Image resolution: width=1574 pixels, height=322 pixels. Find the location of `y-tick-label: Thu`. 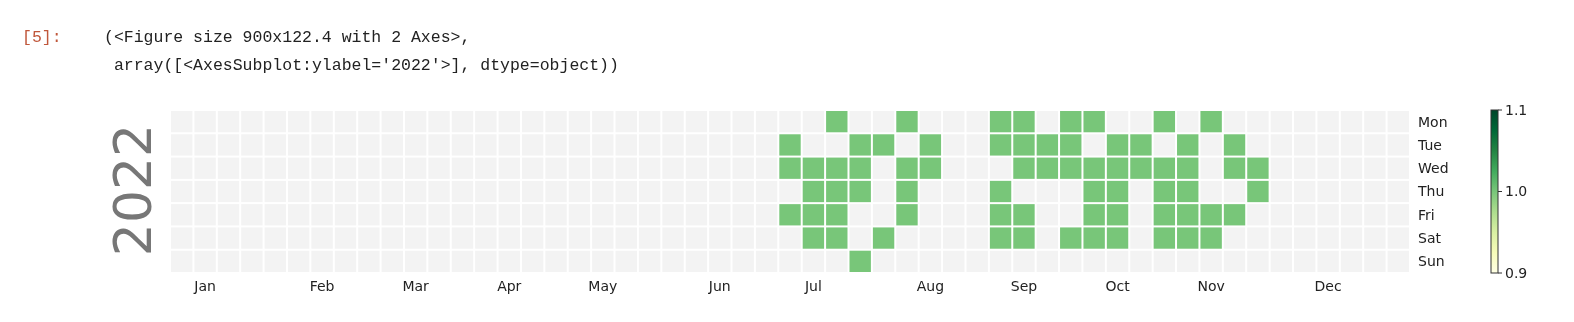

y-tick-label: Thu is located at coordinates (1431, 191).